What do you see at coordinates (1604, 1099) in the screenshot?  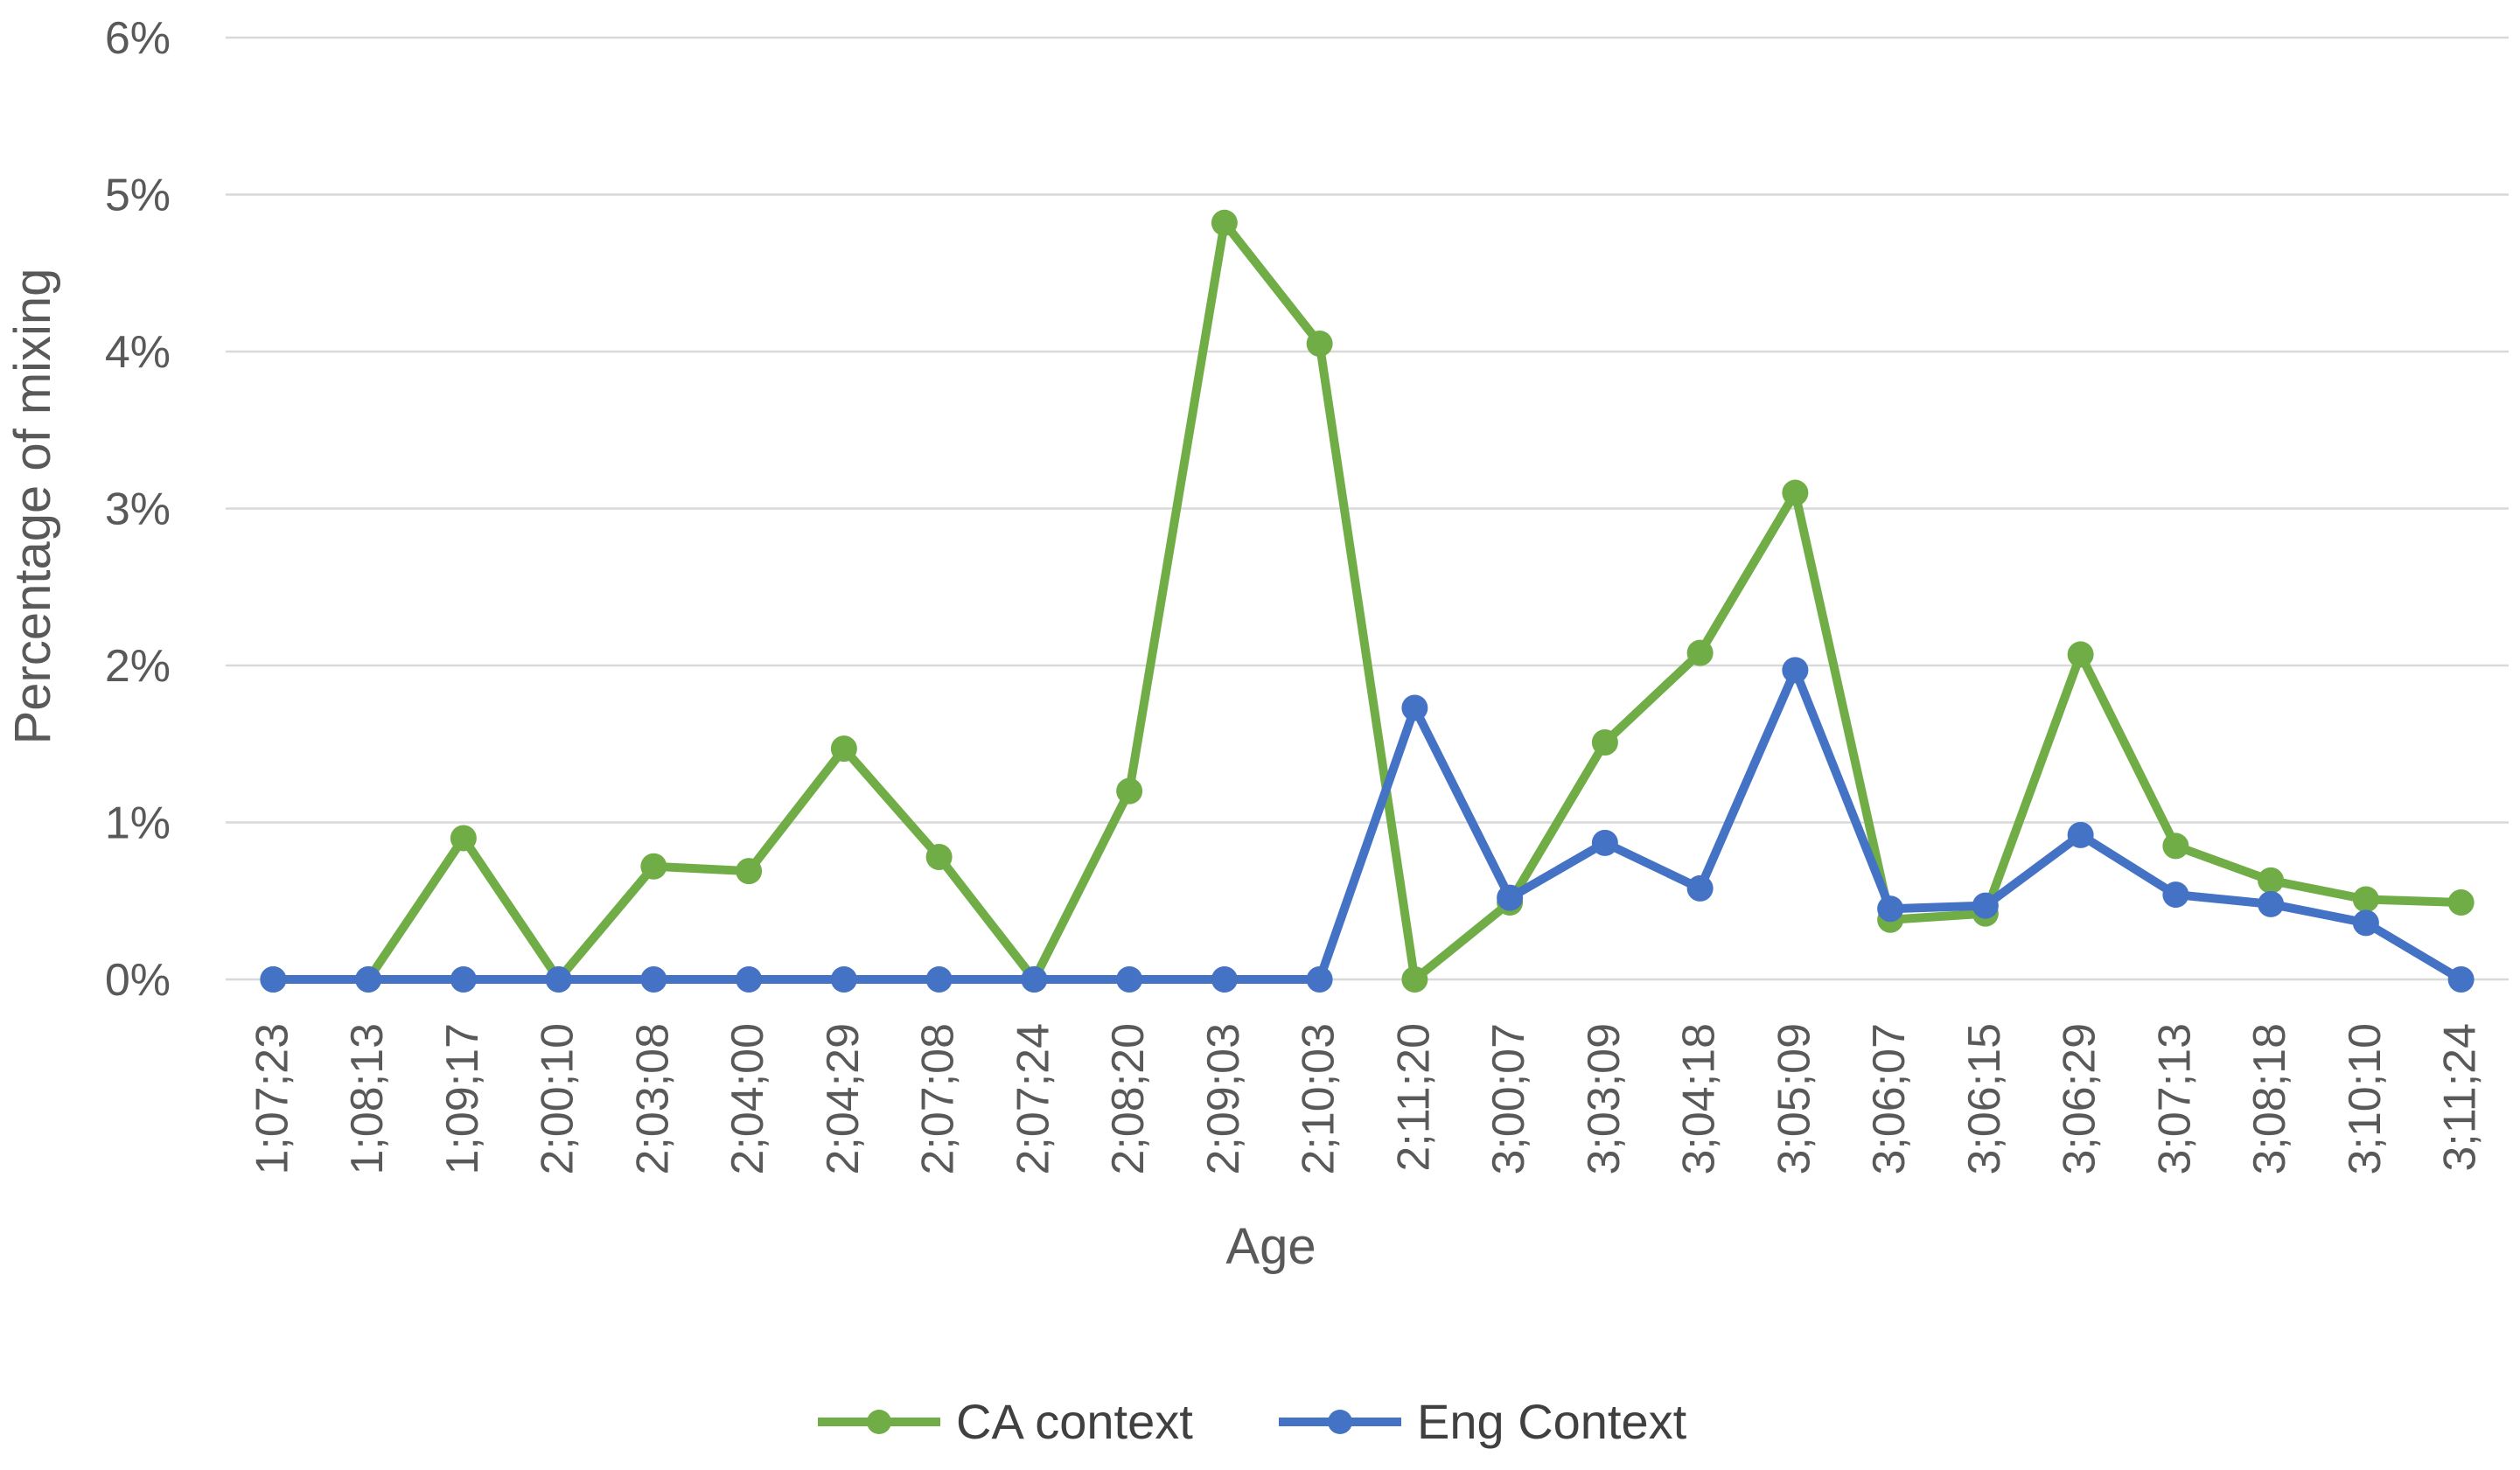 I see `x-tick-label: 3;03;09` at bounding box center [1604, 1099].